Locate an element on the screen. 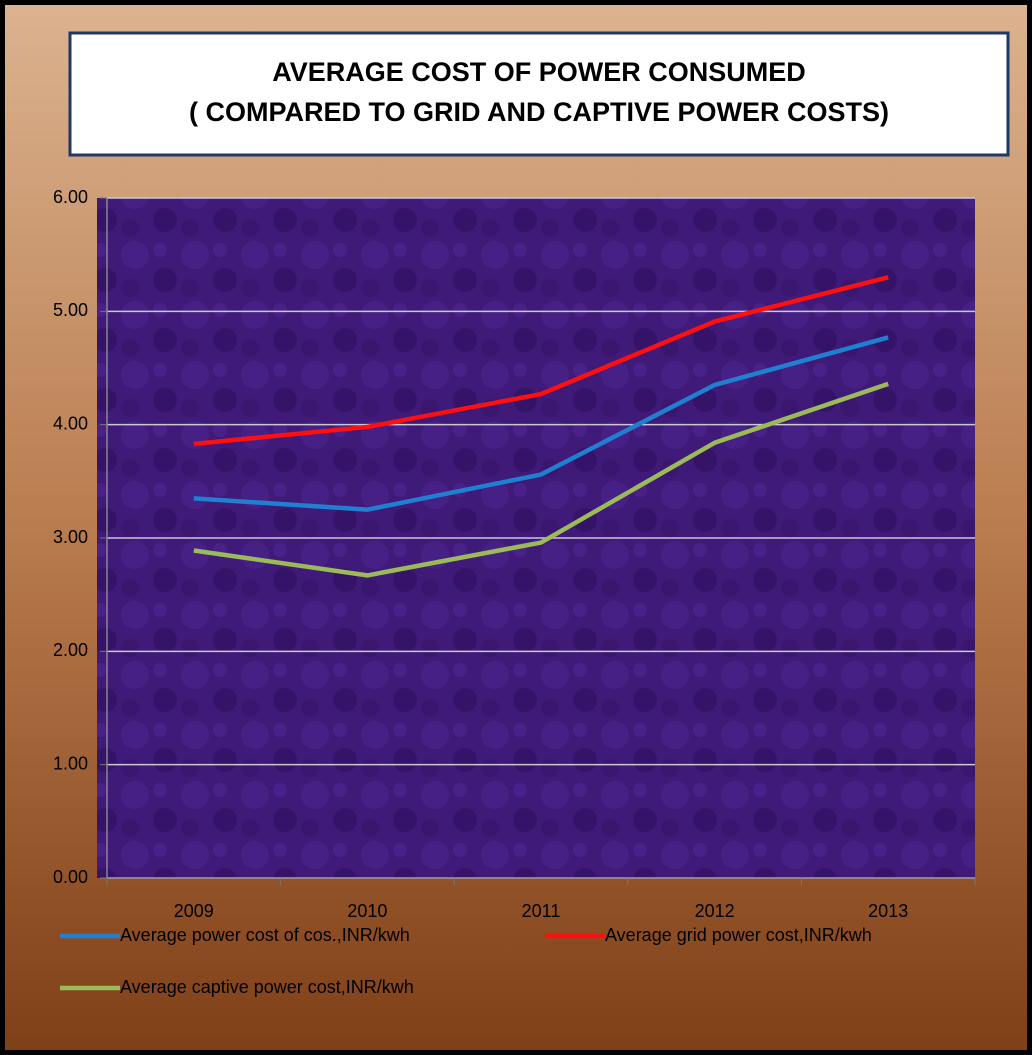  x-tick-label: 2010 is located at coordinates (367, 911).